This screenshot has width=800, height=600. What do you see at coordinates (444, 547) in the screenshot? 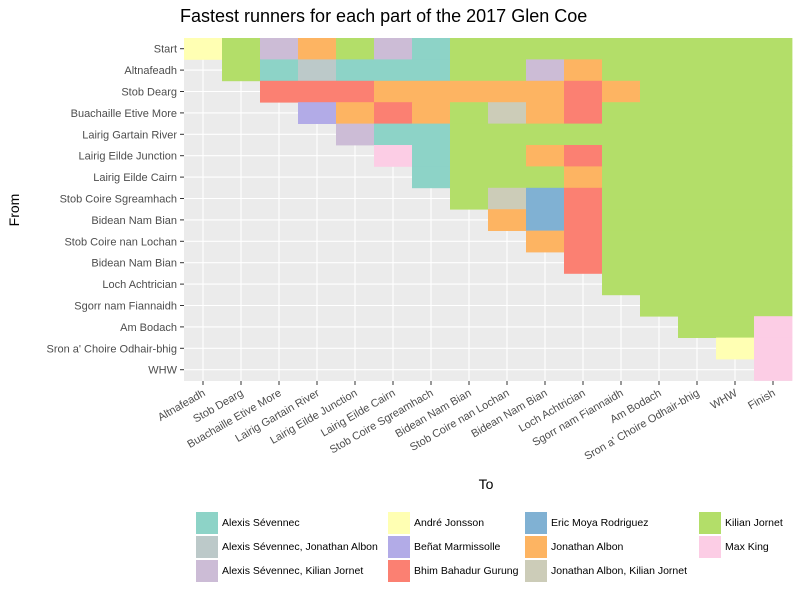
I see `legend-item: Beñat Marmissolle` at bounding box center [444, 547].